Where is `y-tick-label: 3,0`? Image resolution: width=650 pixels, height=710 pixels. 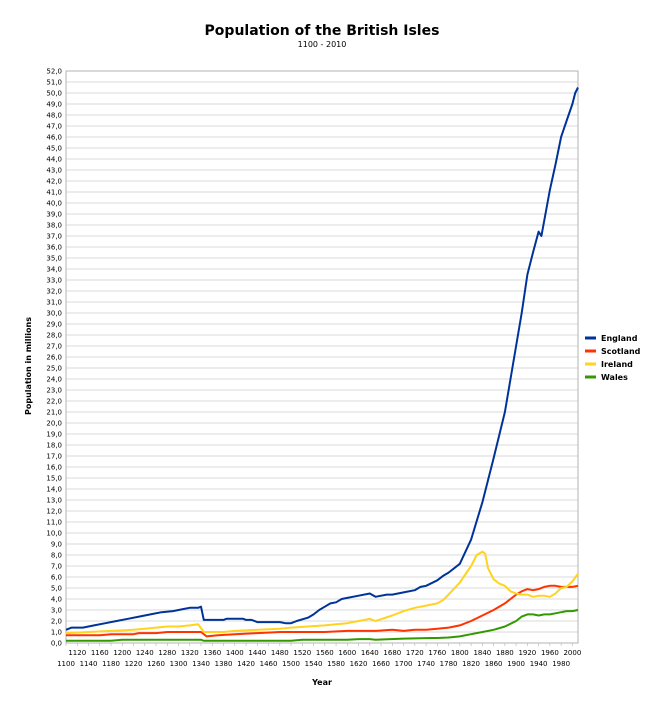 y-tick-label: 3,0 is located at coordinates (56, 611).